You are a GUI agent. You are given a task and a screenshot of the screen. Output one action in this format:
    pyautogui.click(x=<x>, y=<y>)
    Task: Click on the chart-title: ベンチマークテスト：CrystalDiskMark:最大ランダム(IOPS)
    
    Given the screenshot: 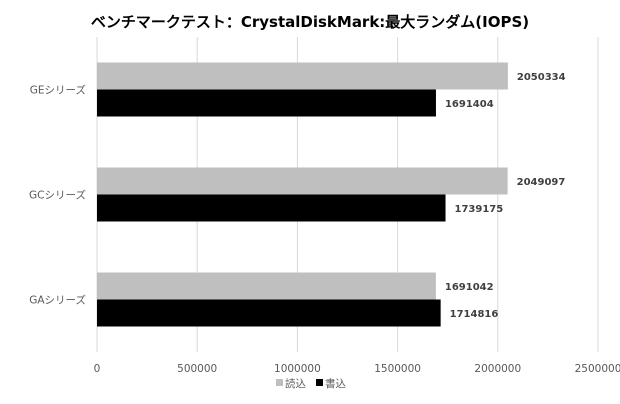 What is the action you would take?
    pyautogui.click(x=310, y=22)
    